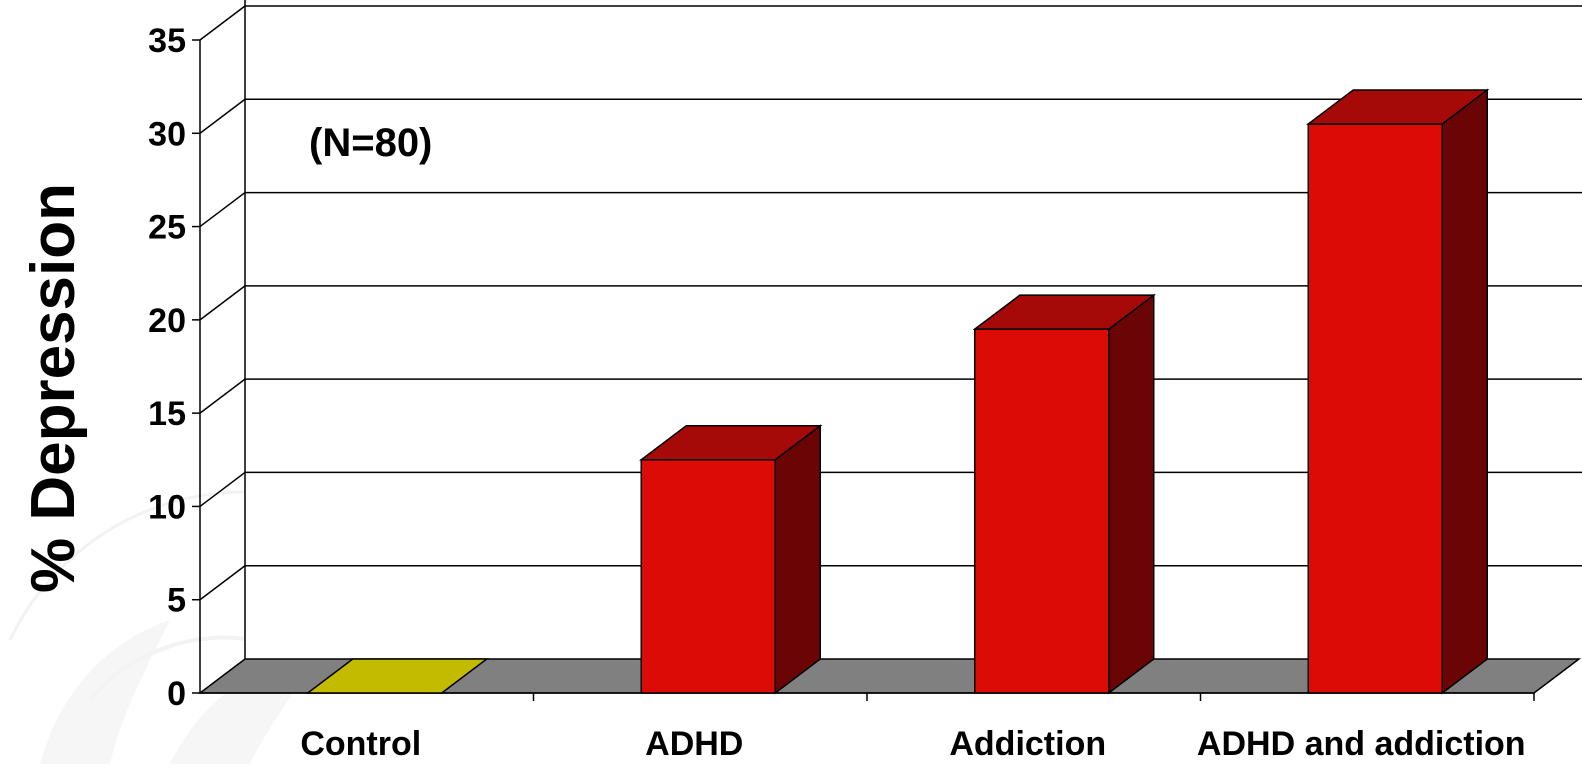 This screenshot has width=1582, height=769. What do you see at coordinates (360, 744) in the screenshot?
I see `x-tick-label: Control` at bounding box center [360, 744].